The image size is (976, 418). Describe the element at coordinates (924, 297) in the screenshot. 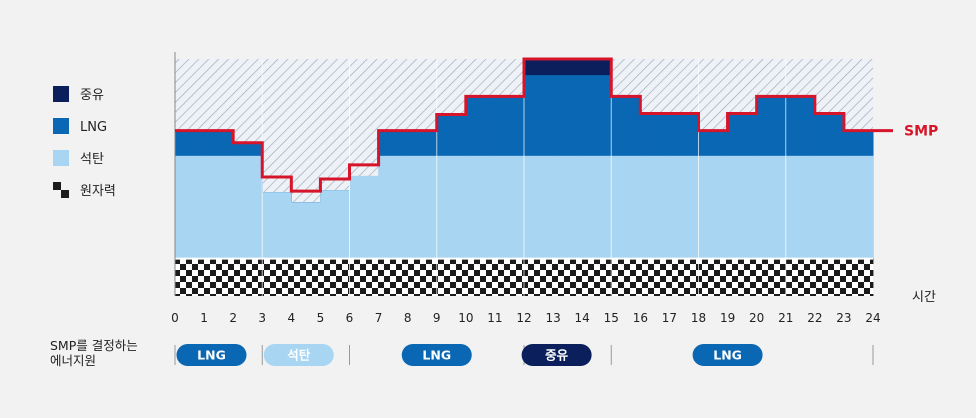

I see `x-axis-unit-label: 시간` at that location.